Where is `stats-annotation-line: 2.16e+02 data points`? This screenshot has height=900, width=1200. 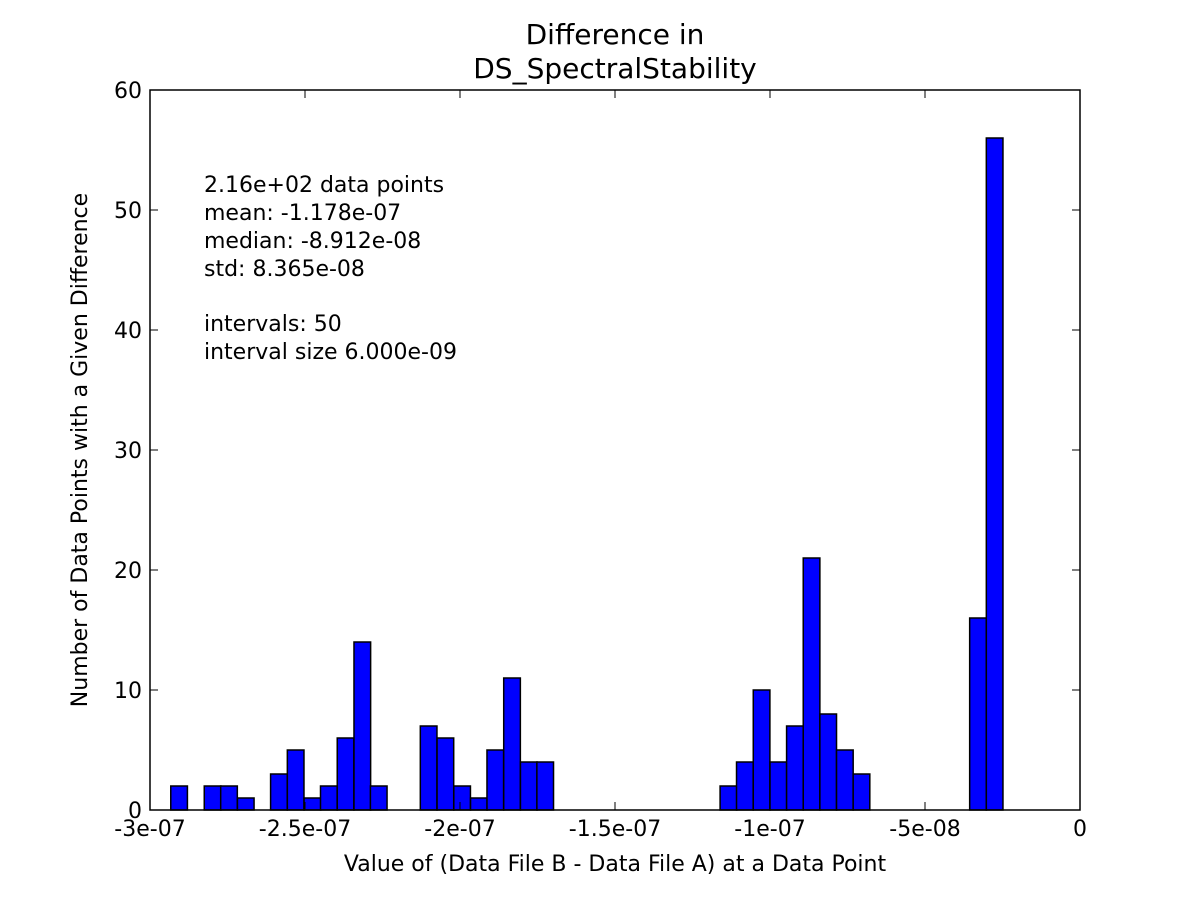
stats-annotation-line: 2.16e+02 data points is located at coordinates (324, 185).